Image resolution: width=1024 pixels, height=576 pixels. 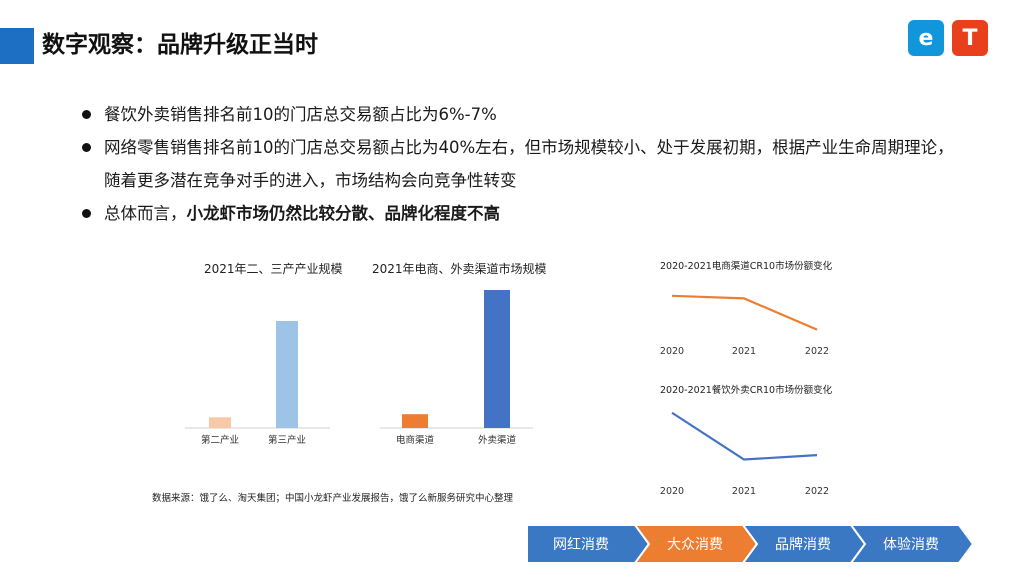 I want to click on bullet-text: 餐饮外卖销售排名前10的门店总交易额占比为6%-7%, so click(x=300, y=114).